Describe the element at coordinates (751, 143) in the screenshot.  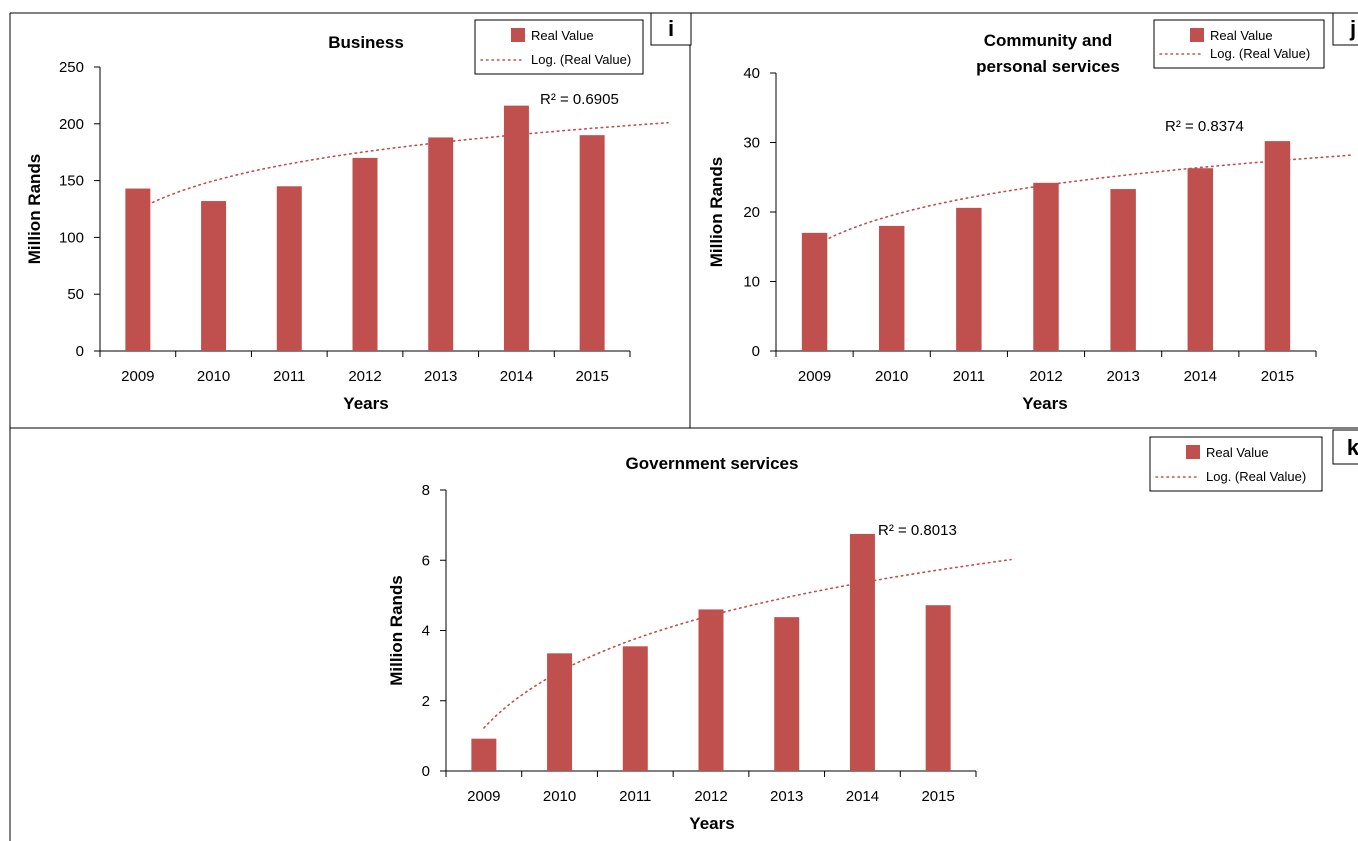
I see `y-tick-label: 30` at that location.